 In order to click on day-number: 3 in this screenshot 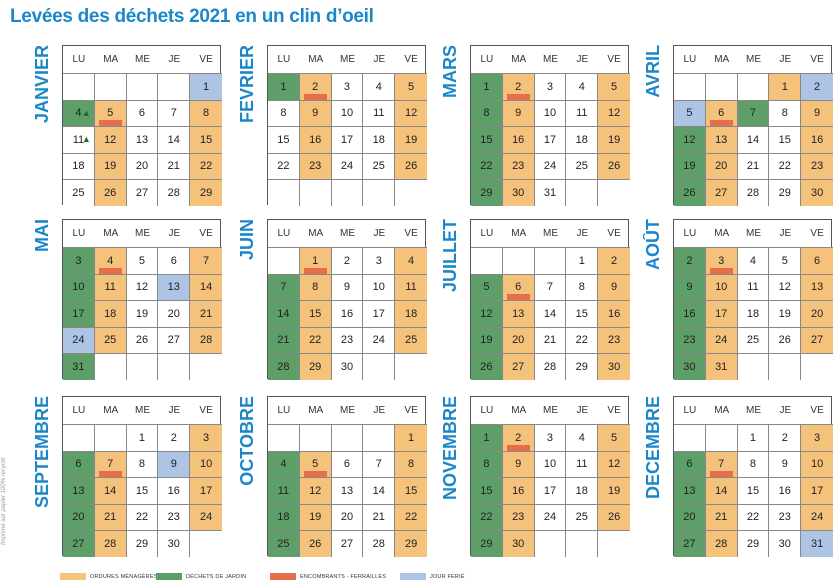, I will do `click(721, 260)`.